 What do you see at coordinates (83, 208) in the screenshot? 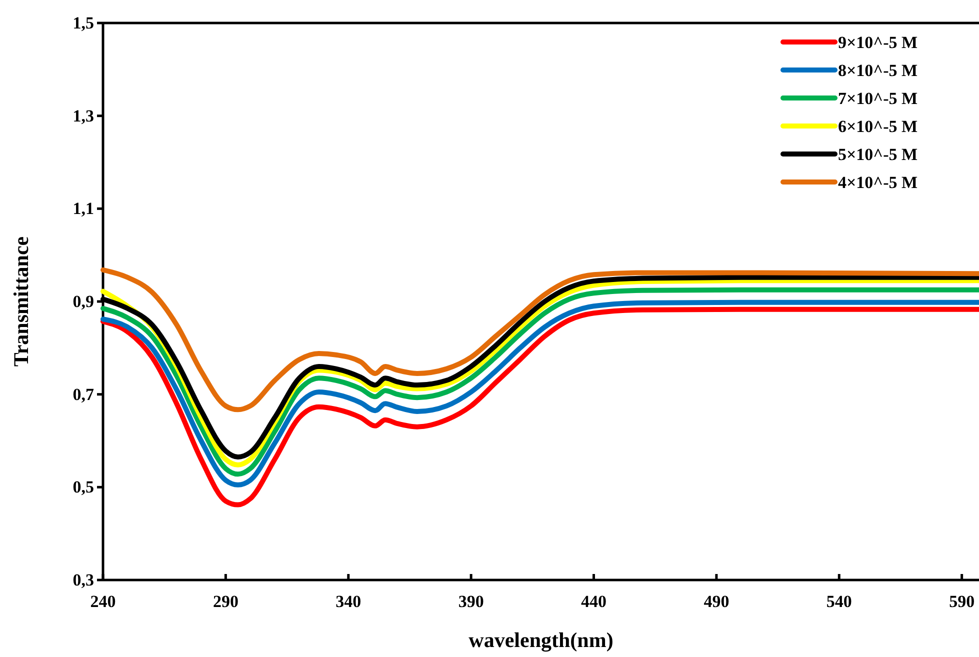
I see `y-tick-label: 1,1` at bounding box center [83, 208].